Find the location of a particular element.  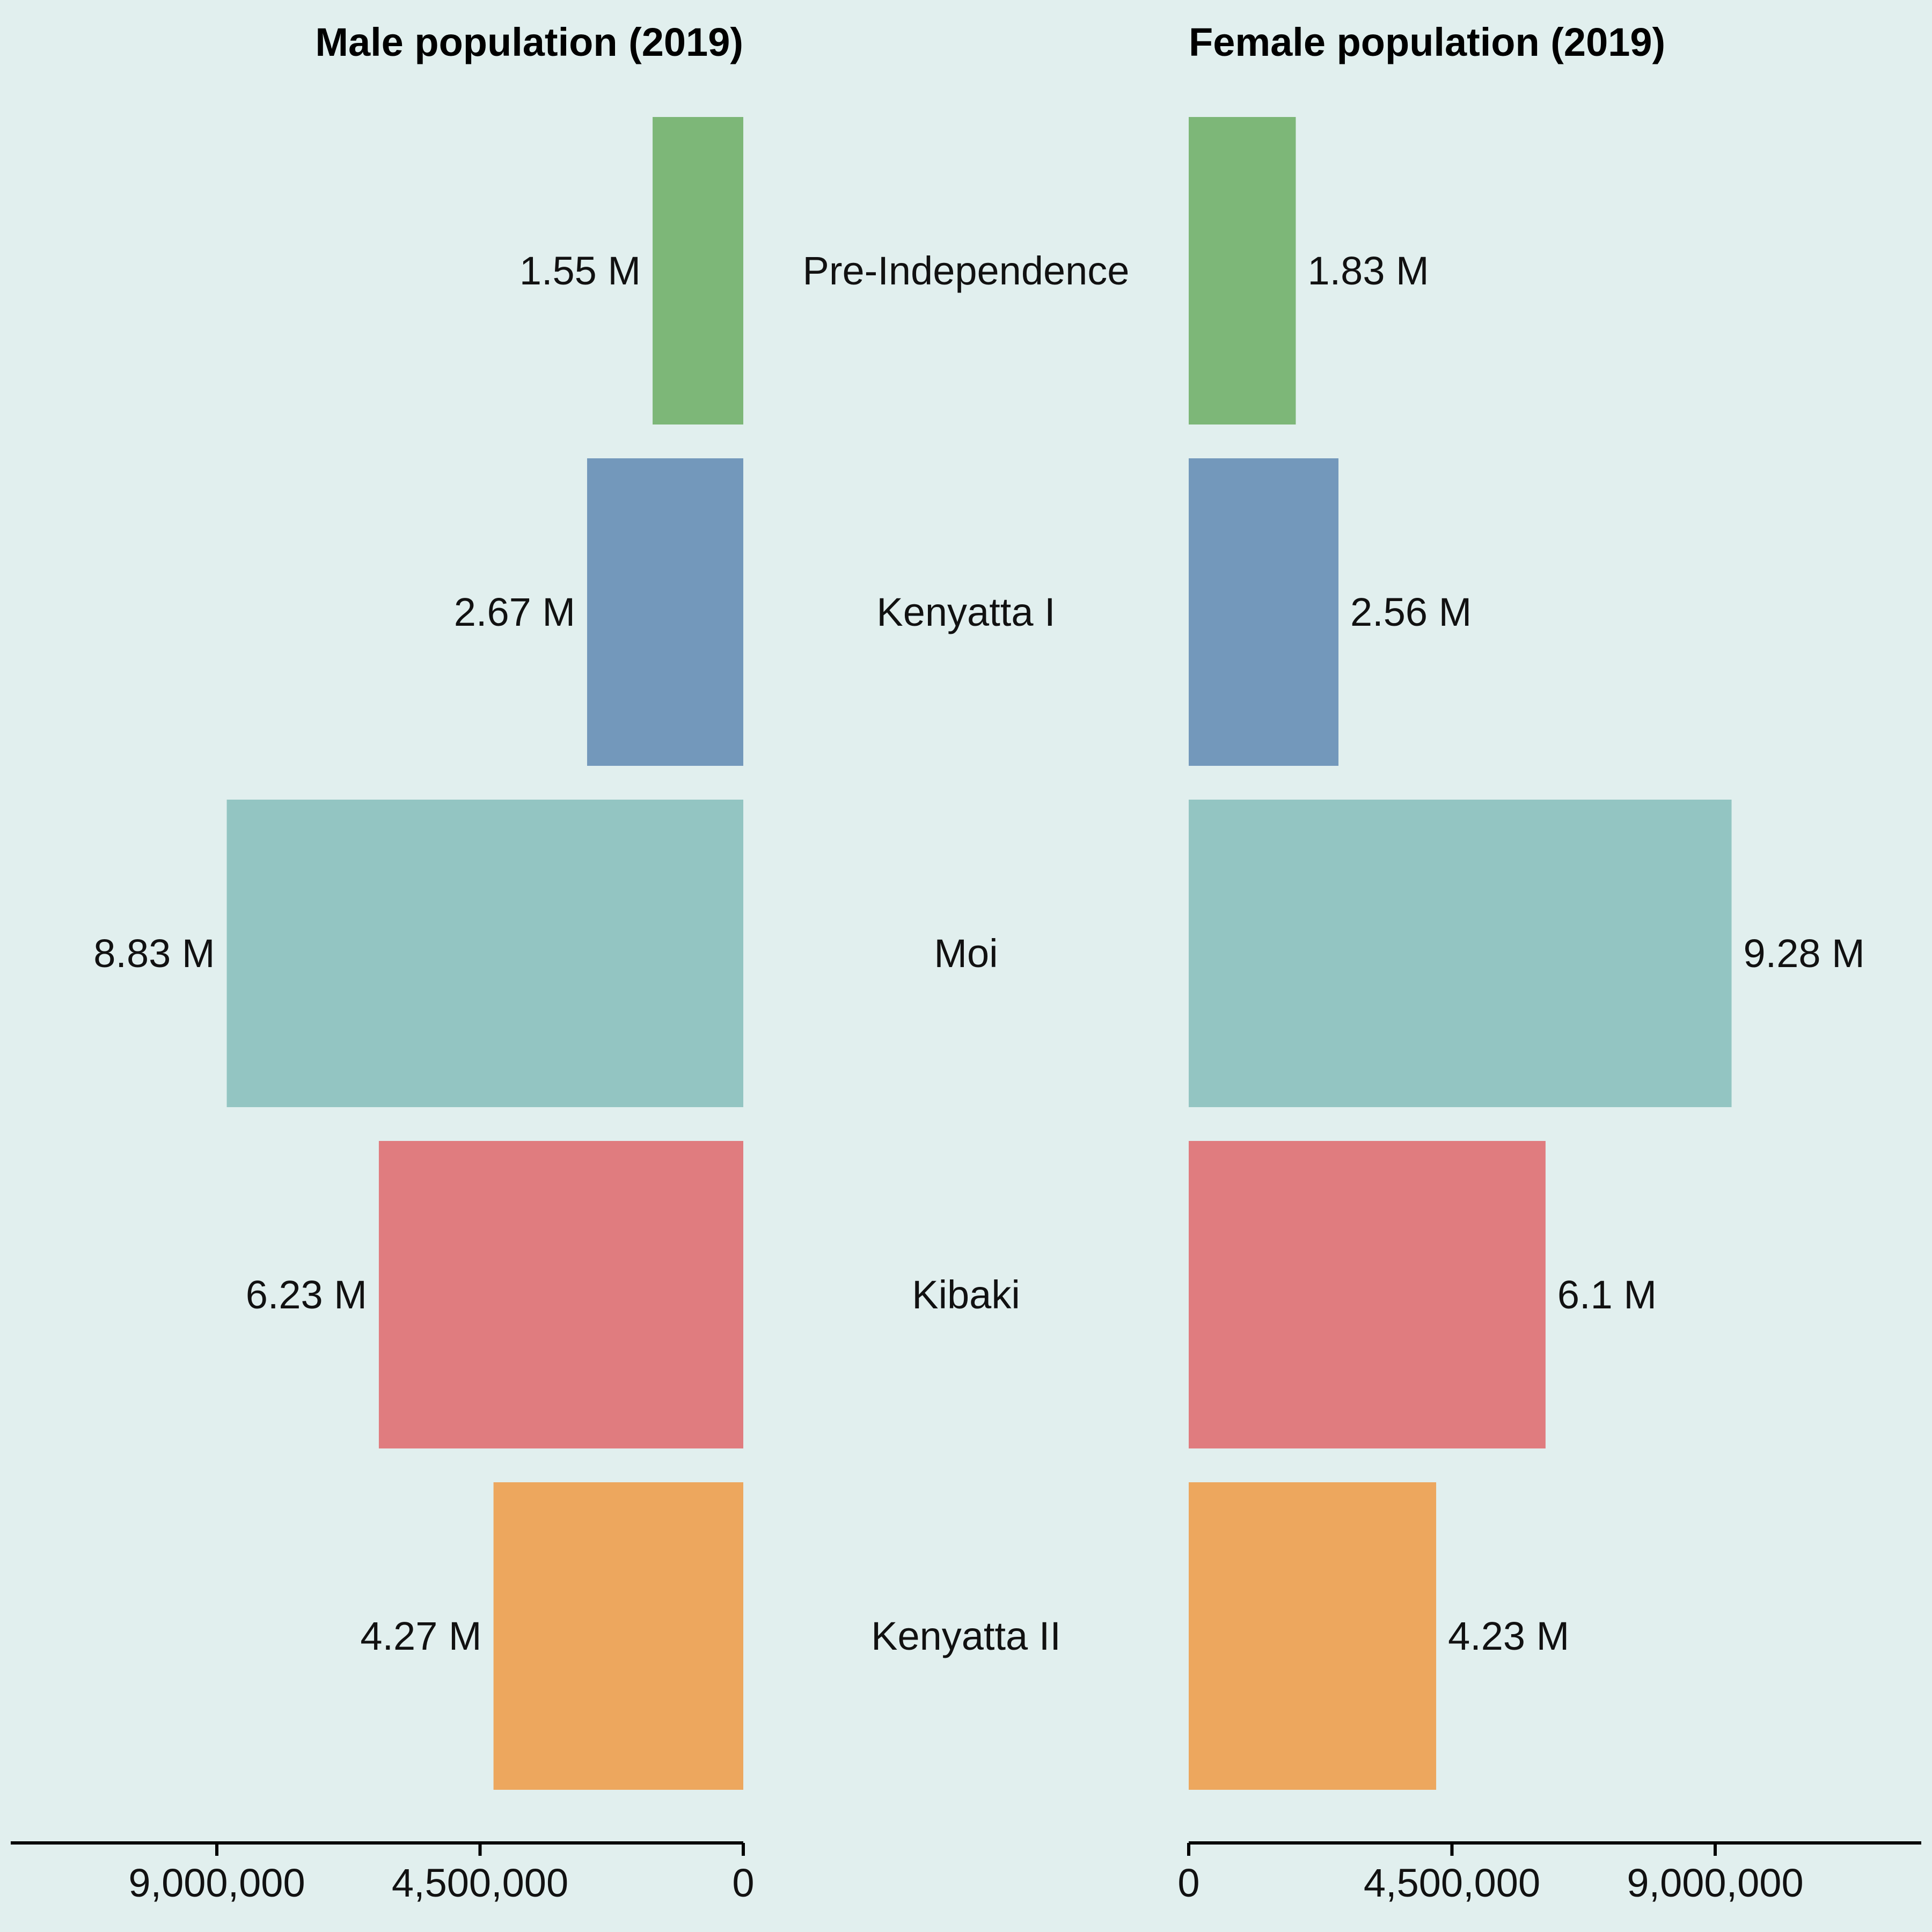

axes-layer: 9,000,000 4,500,000 0 0 4,500,000 9,000,000 is located at coordinates (966, 1873).